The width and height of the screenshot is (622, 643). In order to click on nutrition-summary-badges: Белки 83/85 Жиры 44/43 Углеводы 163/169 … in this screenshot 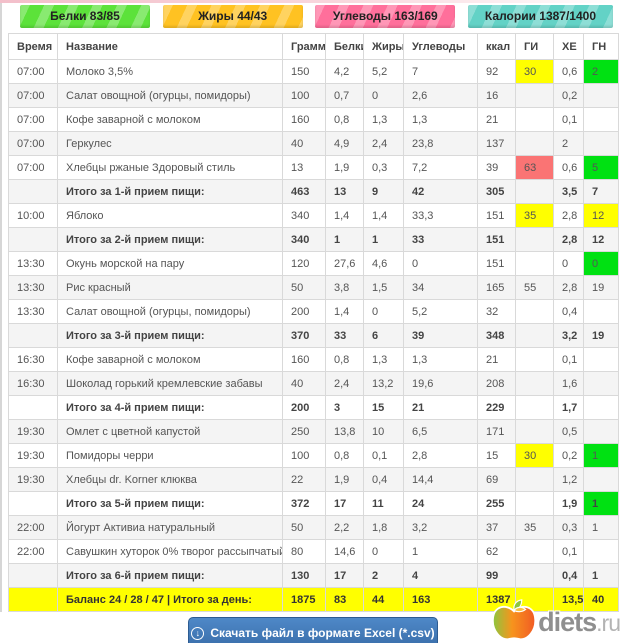, I will do `click(316, 16)`.